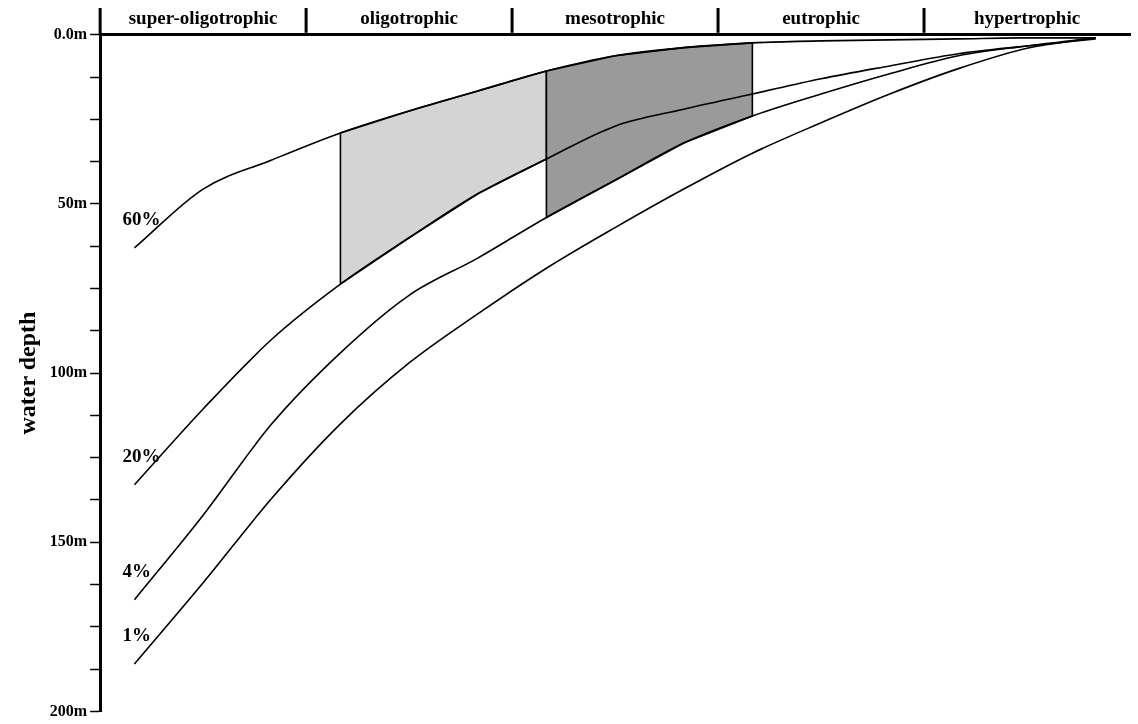 Image resolution: width=1138 pixels, height=724 pixels. What do you see at coordinates (68, 710) in the screenshot?
I see `y-tick-label: 200m` at bounding box center [68, 710].